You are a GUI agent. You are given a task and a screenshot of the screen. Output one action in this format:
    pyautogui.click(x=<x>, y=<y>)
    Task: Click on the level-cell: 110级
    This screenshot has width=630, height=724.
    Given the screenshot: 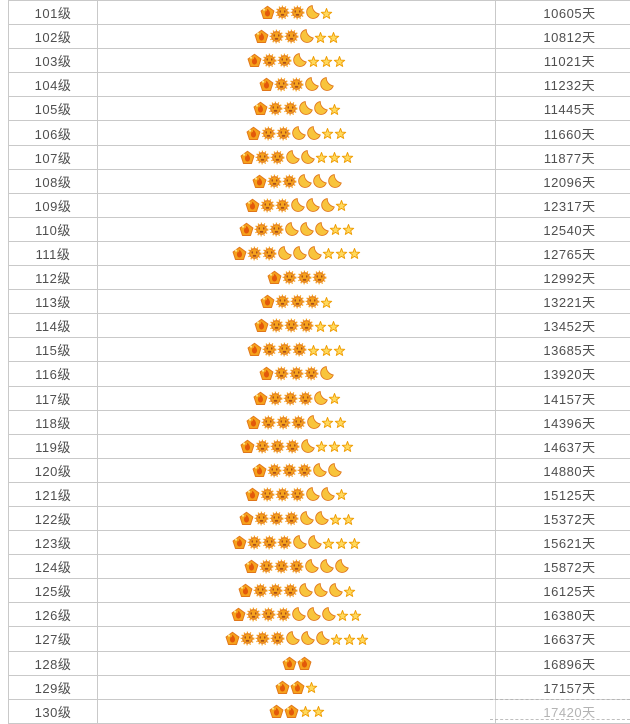 What is the action you would take?
    pyautogui.click(x=53, y=229)
    